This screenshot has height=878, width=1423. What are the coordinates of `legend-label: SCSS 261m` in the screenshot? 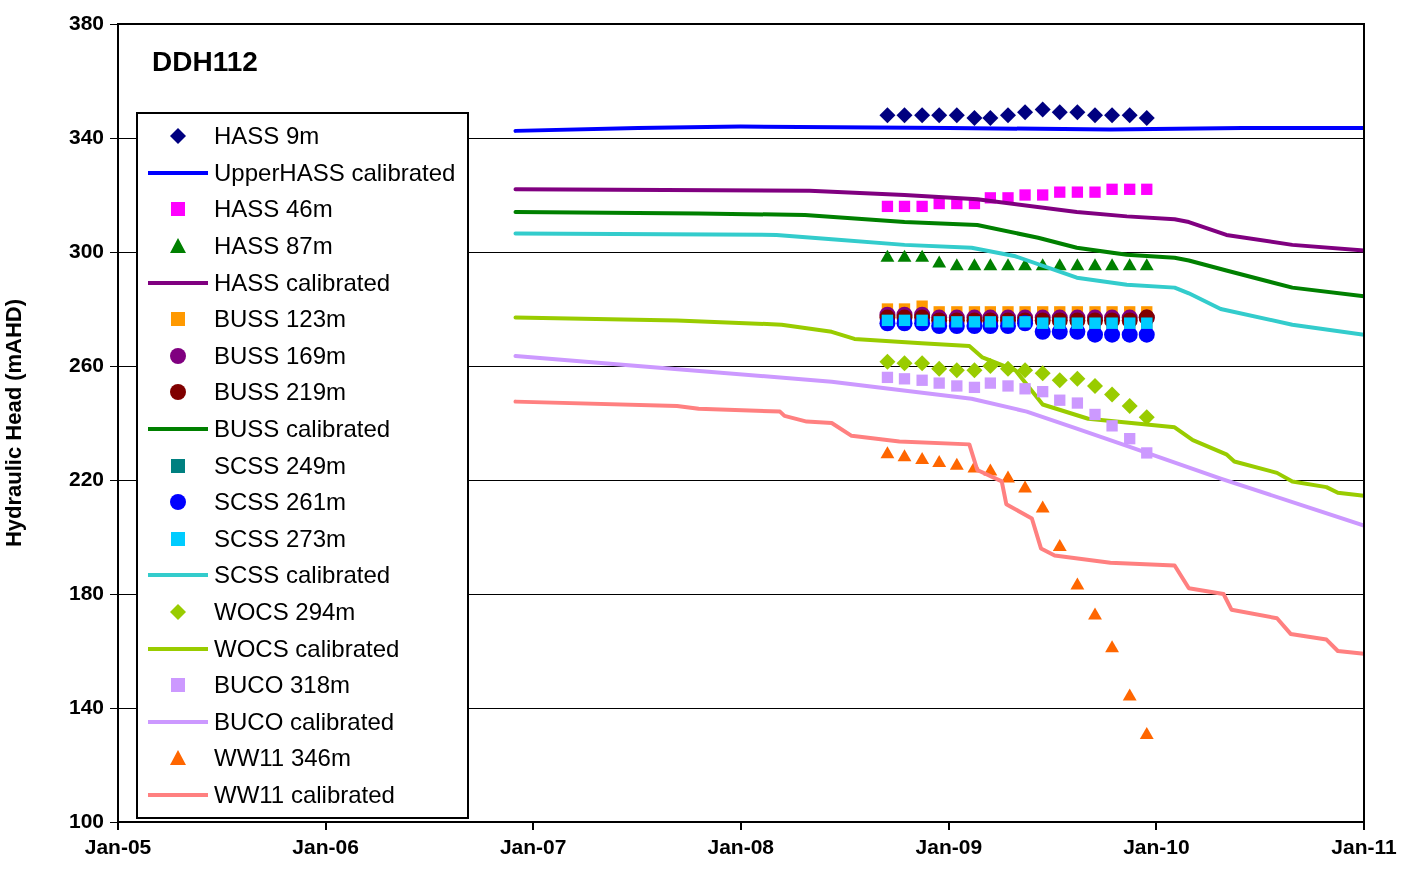 It's located at (280, 502).